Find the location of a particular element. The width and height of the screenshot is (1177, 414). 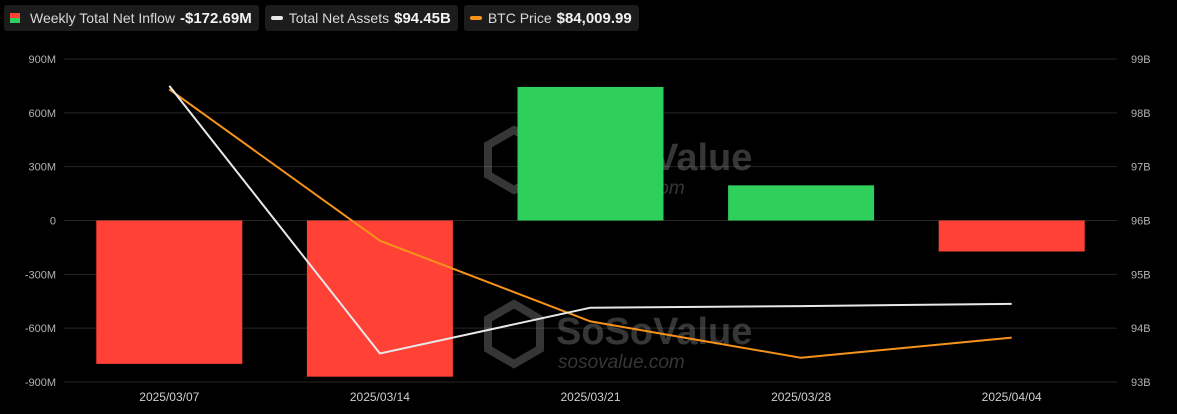

right-axis-tick: 94B is located at coordinates (1141, 329).